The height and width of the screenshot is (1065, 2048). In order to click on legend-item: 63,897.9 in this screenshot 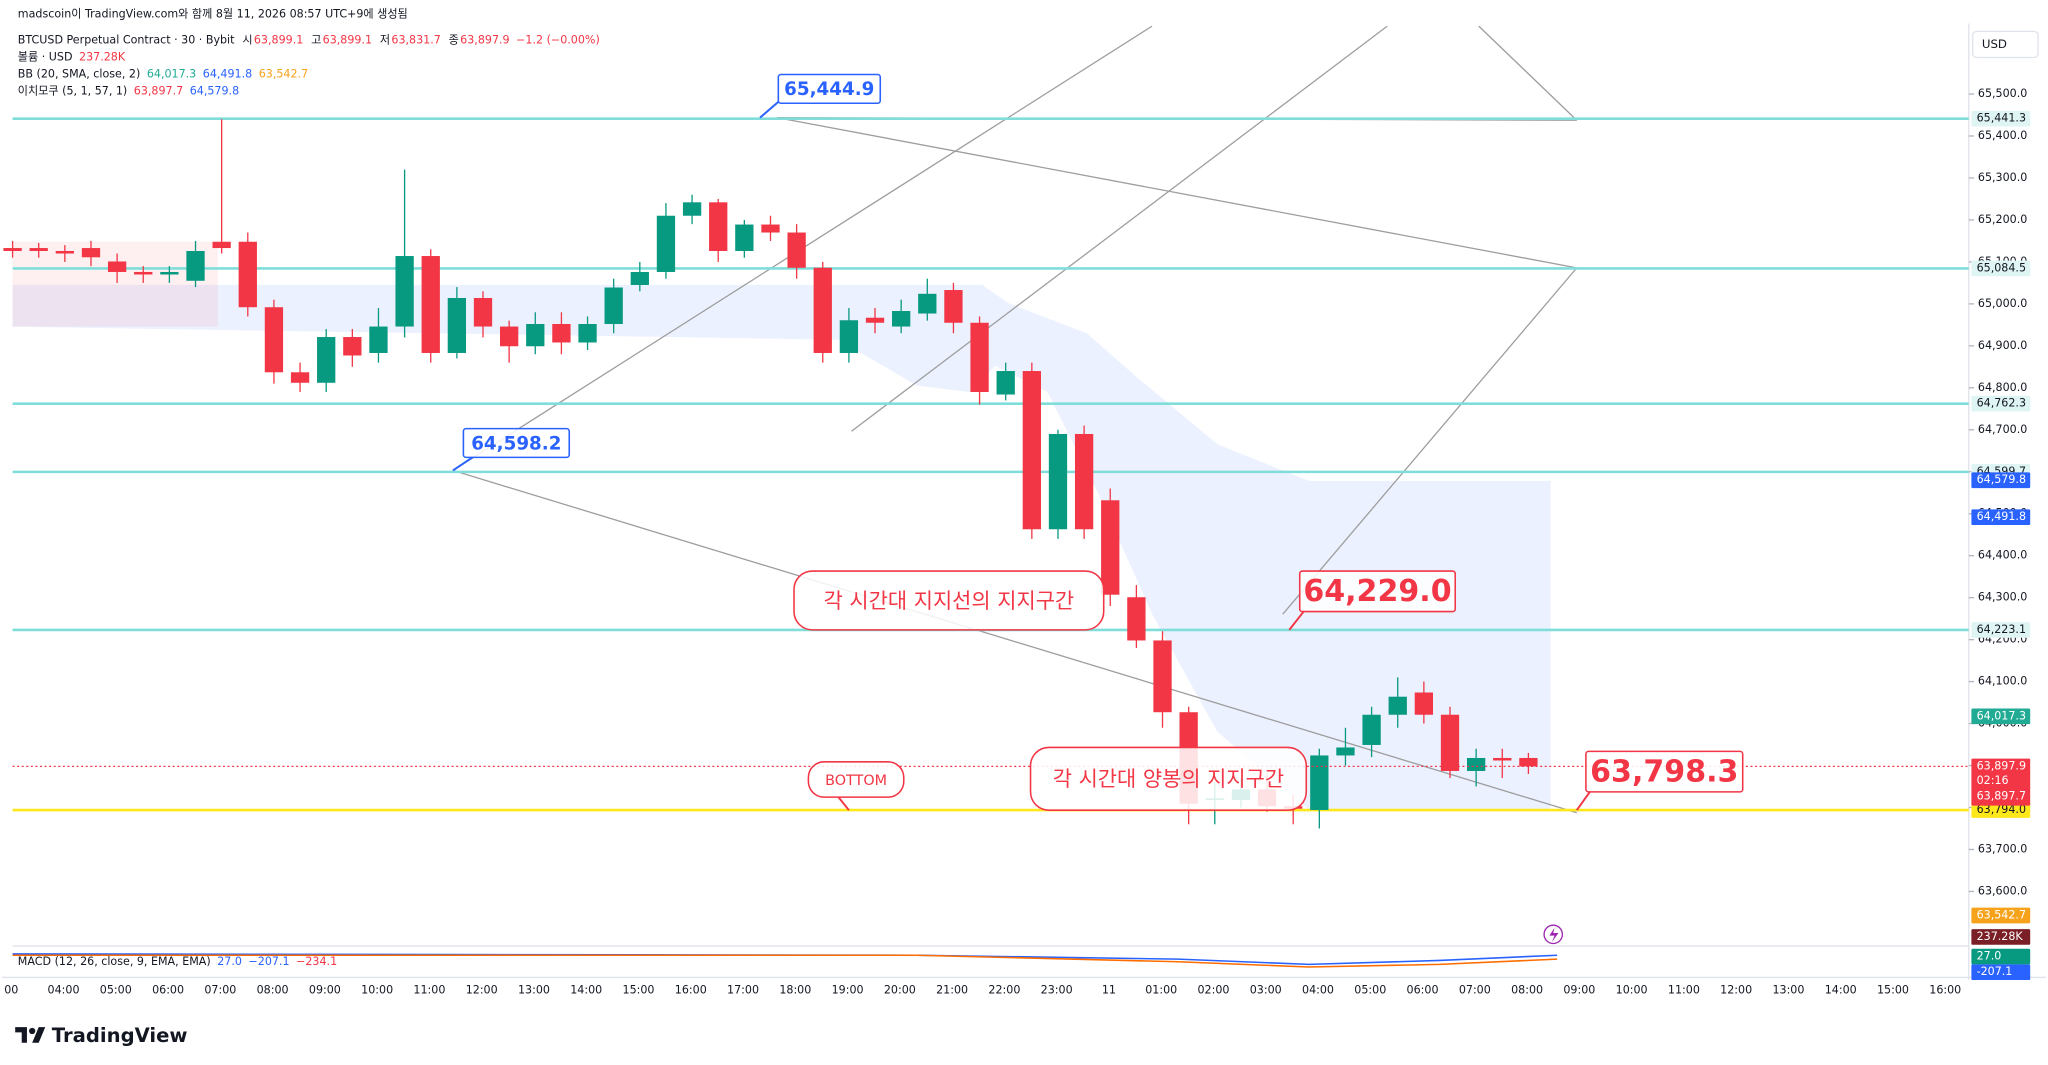, I will do `click(484, 40)`.